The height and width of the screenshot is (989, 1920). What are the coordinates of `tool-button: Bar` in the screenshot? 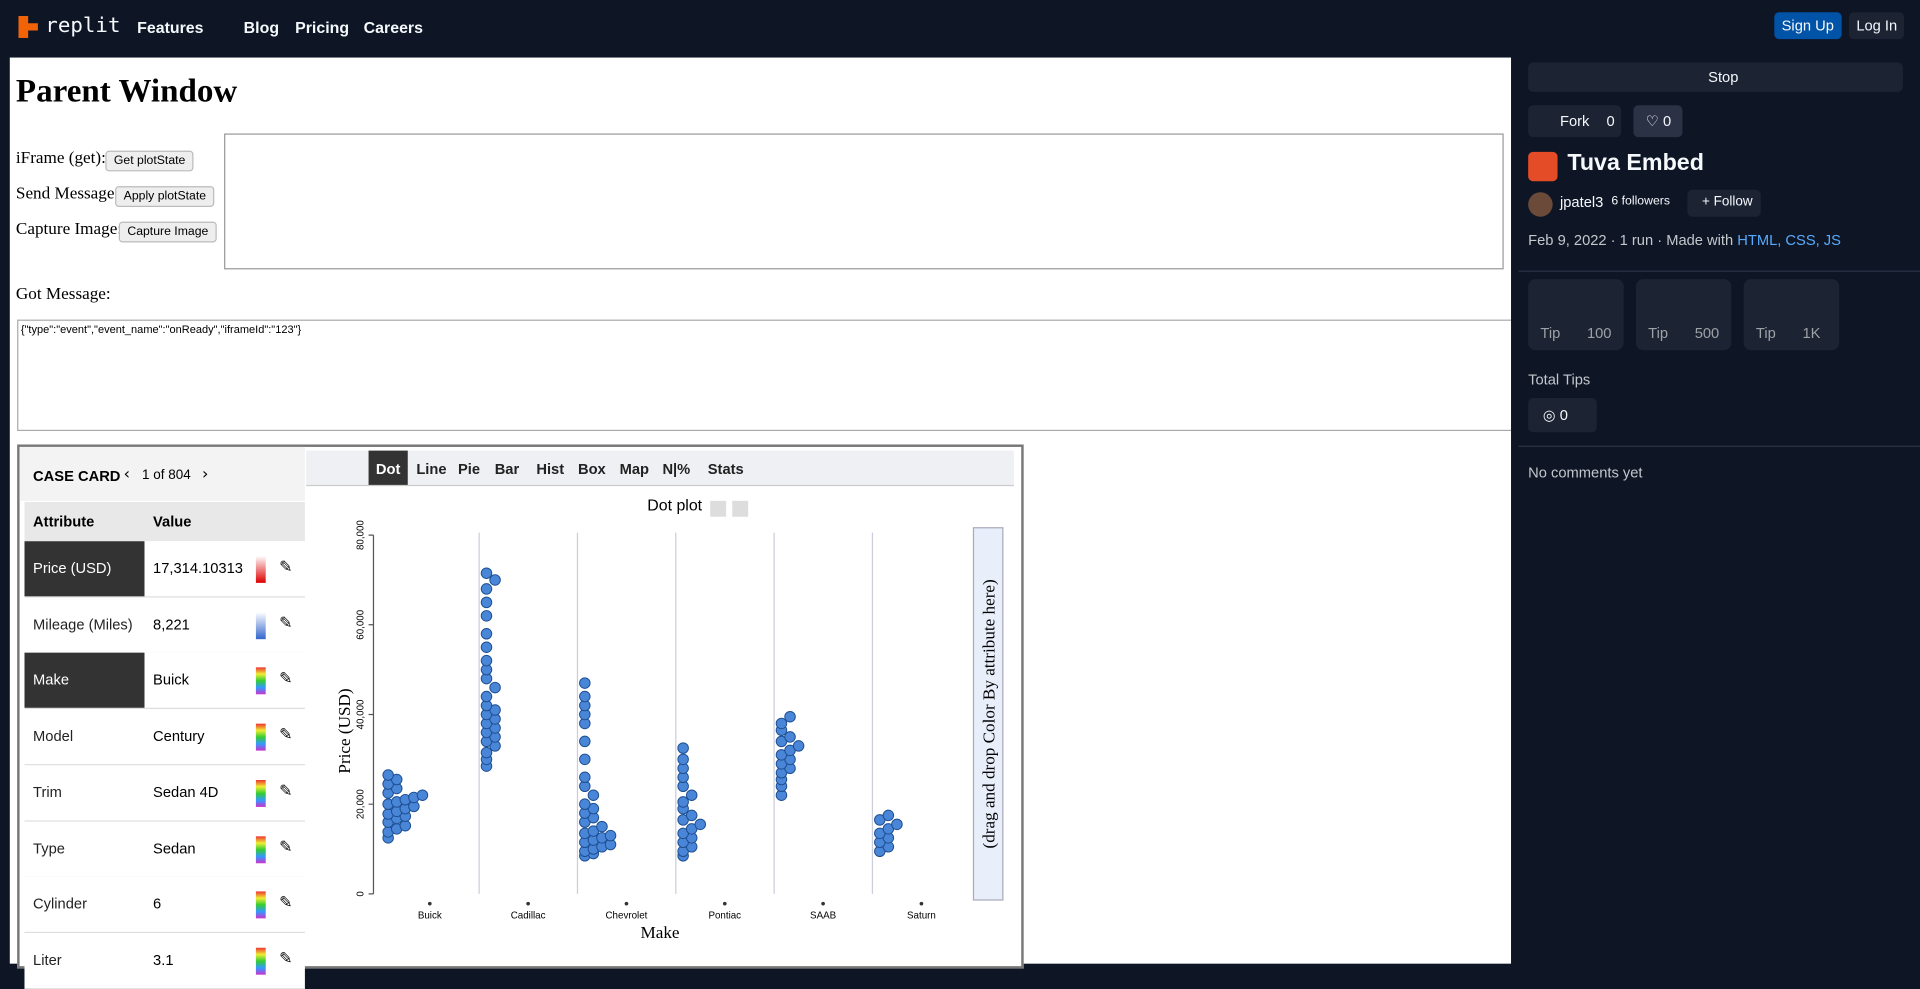 It's located at (507, 469).